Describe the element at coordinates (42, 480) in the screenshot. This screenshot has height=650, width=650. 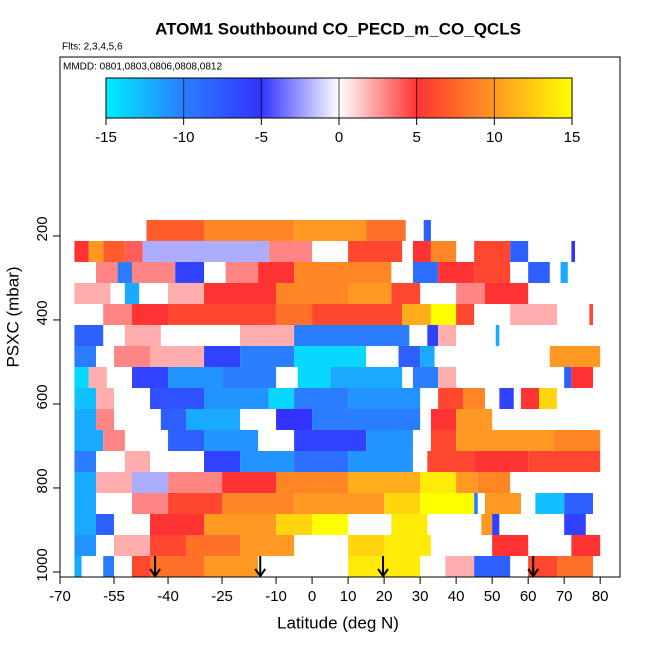
I see `y-tick-label: 800` at that location.